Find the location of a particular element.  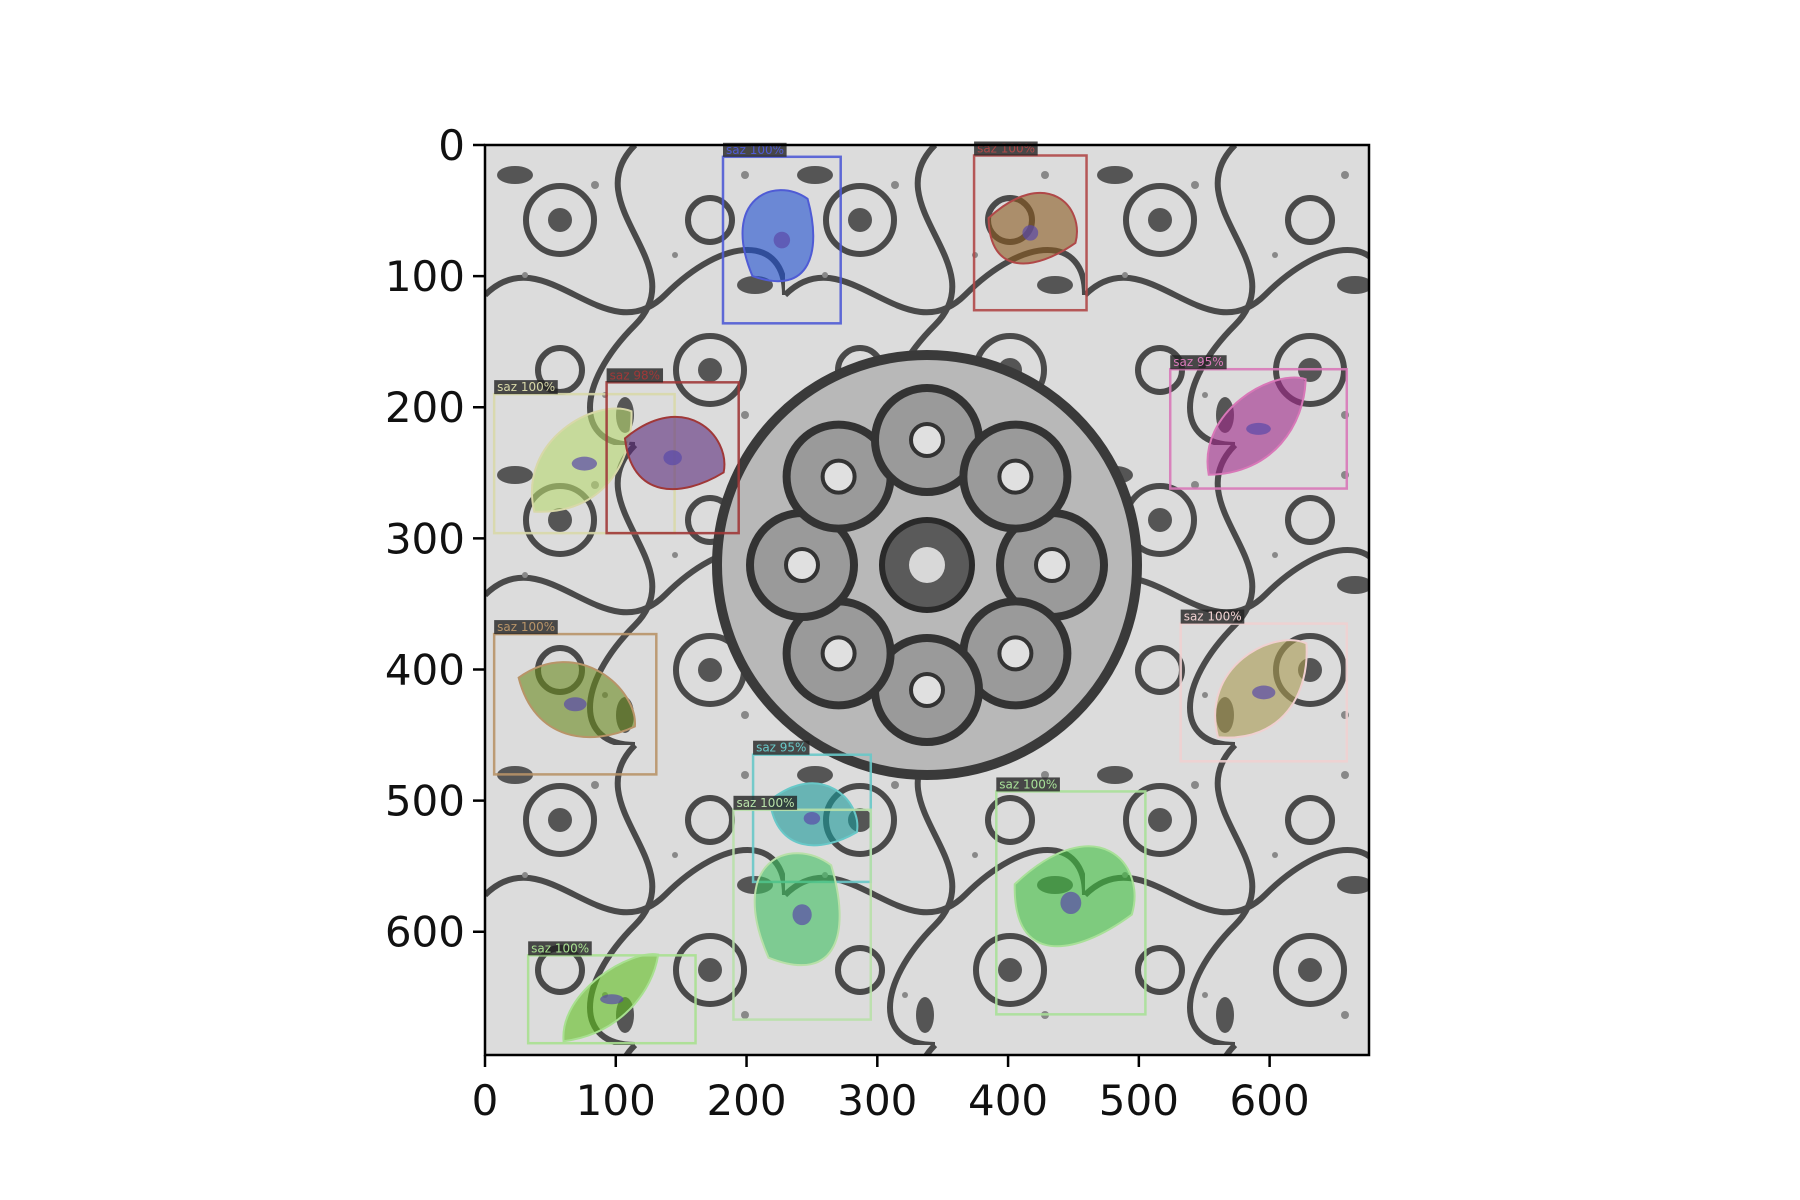

y-tick-label: 300 is located at coordinates (425, 538).